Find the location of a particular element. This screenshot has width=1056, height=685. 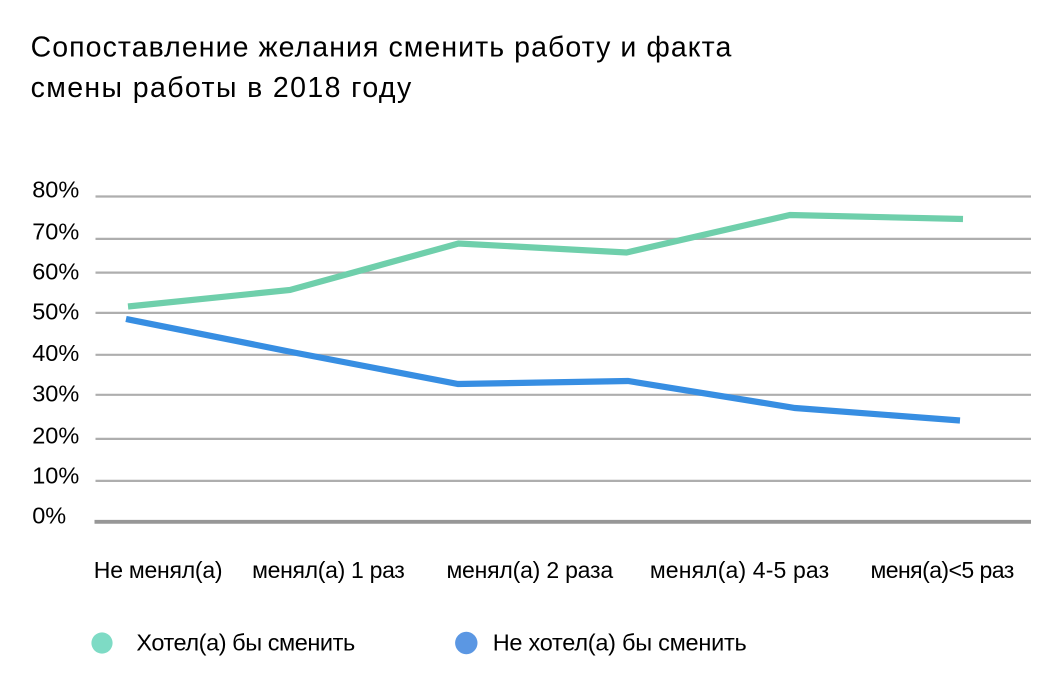

svg-text: смены работы в 2018 году is located at coordinates (221, 88).